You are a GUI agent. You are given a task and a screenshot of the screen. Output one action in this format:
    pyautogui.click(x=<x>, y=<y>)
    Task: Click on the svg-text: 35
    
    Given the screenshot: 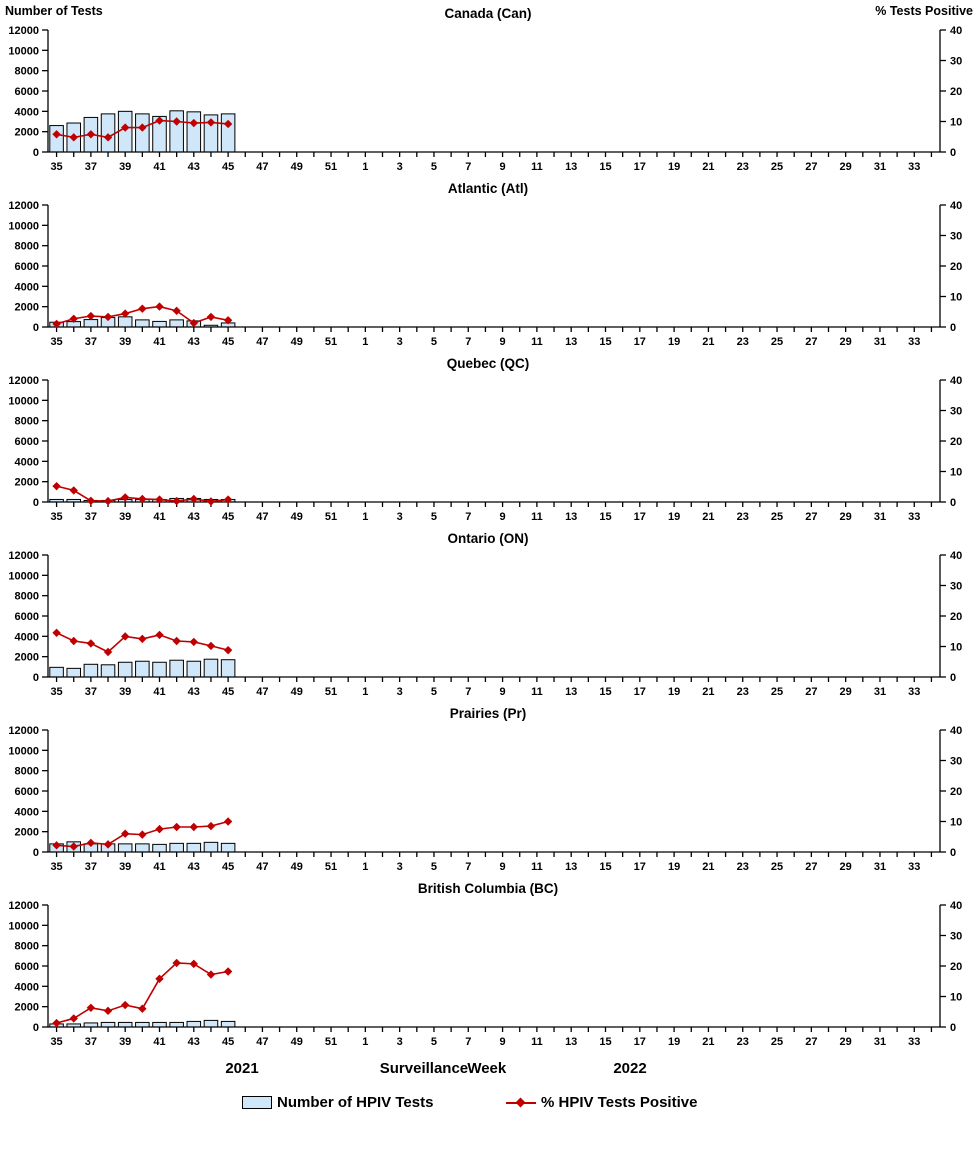 What is the action you would take?
    pyautogui.click(x=56, y=342)
    